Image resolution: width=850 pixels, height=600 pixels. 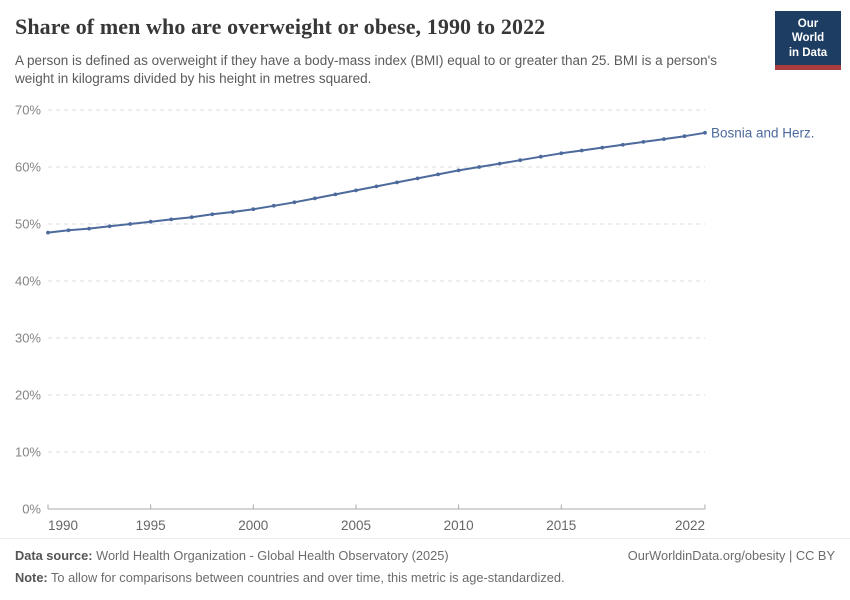 What do you see at coordinates (31, 509) in the screenshot?
I see `y-tick-label: 0%` at bounding box center [31, 509].